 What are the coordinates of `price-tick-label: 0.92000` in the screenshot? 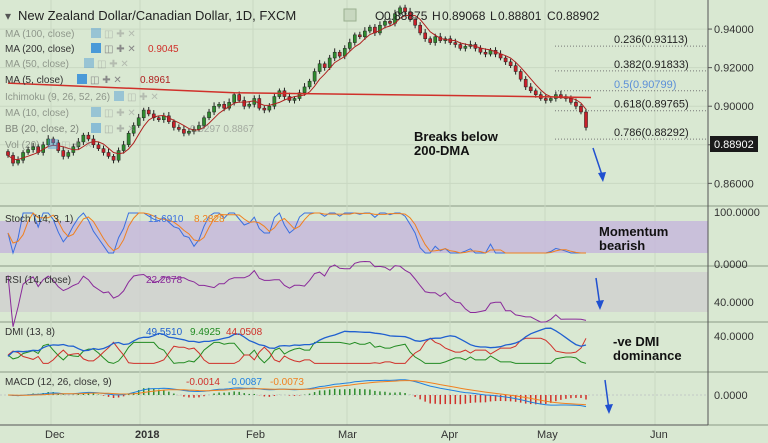 It's located at (734, 69).